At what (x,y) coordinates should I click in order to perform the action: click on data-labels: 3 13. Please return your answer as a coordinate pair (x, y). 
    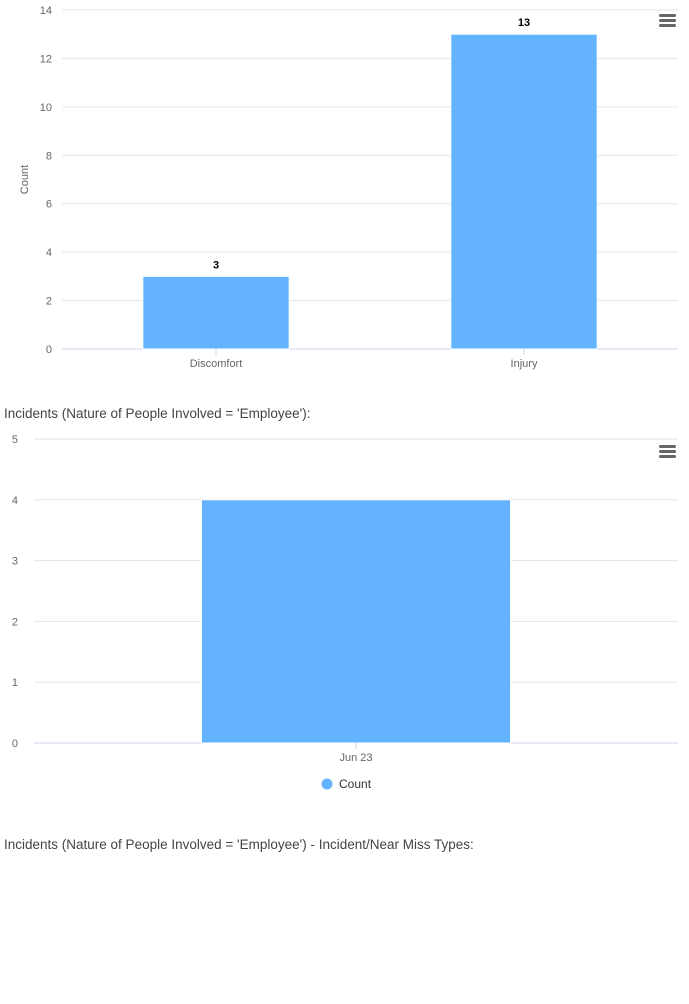
    Looking at the image, I should click on (371, 144).